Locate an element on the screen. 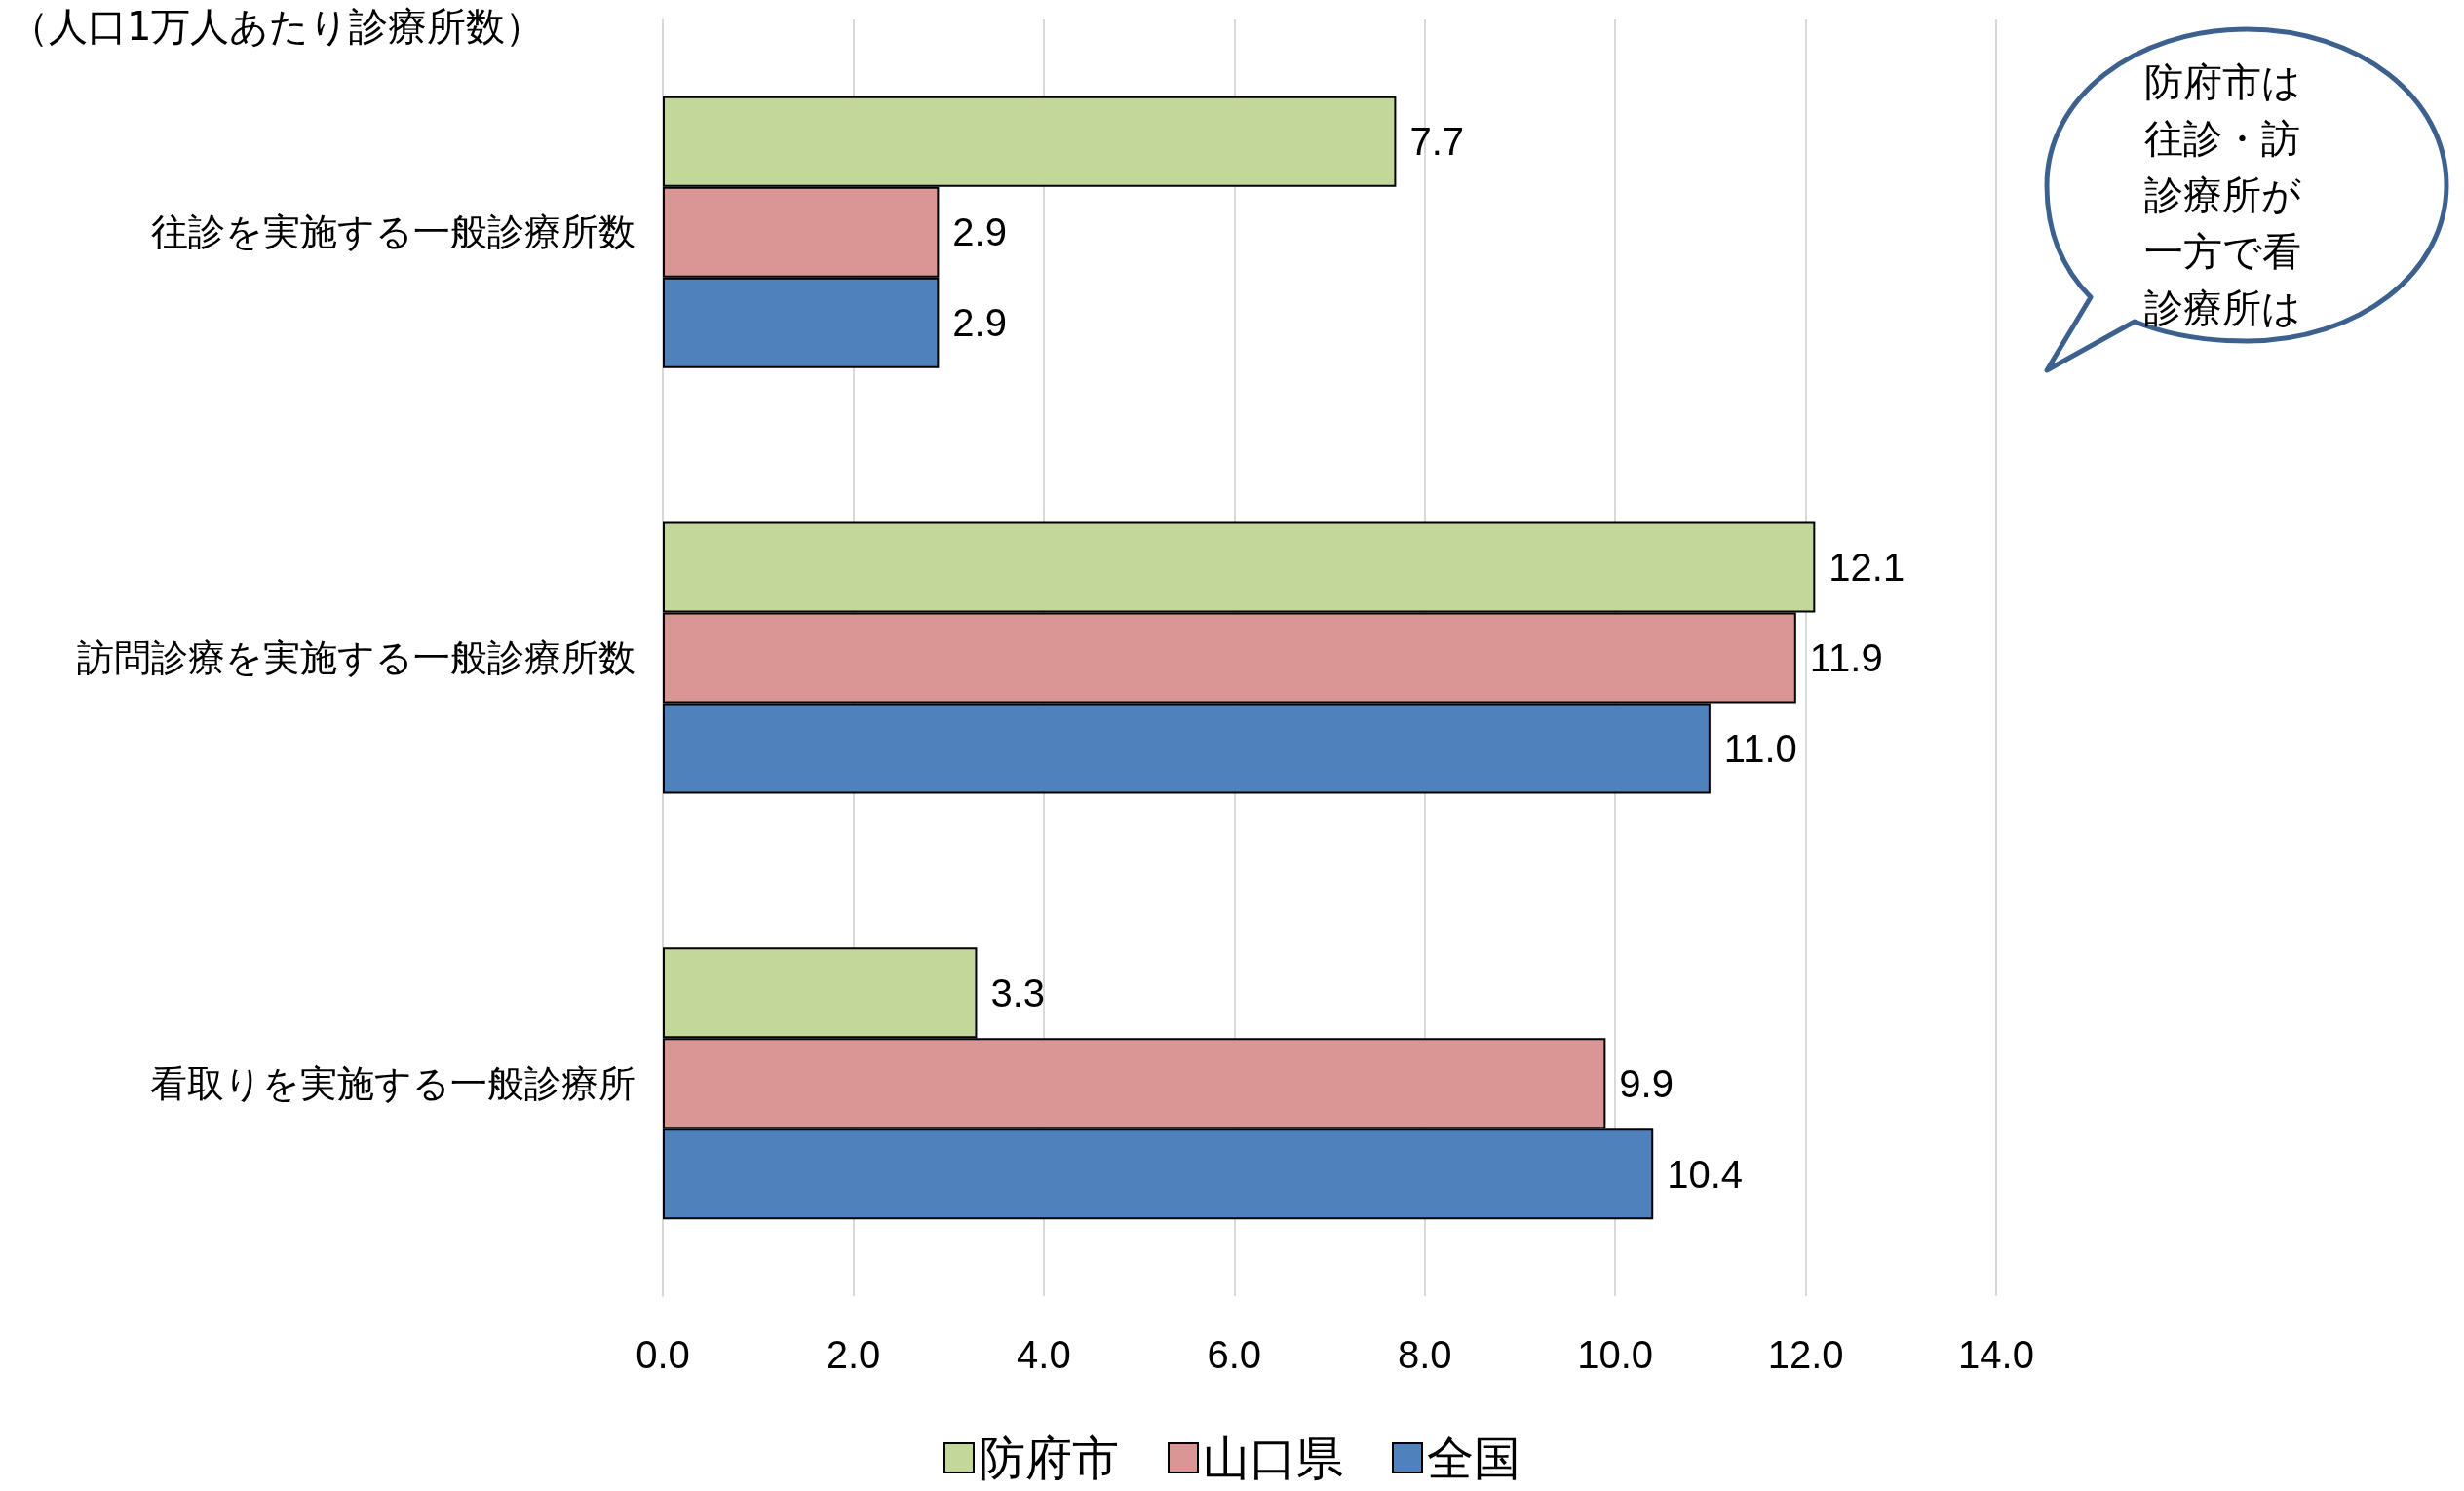  text: 防府市は is located at coordinates (2222, 82).